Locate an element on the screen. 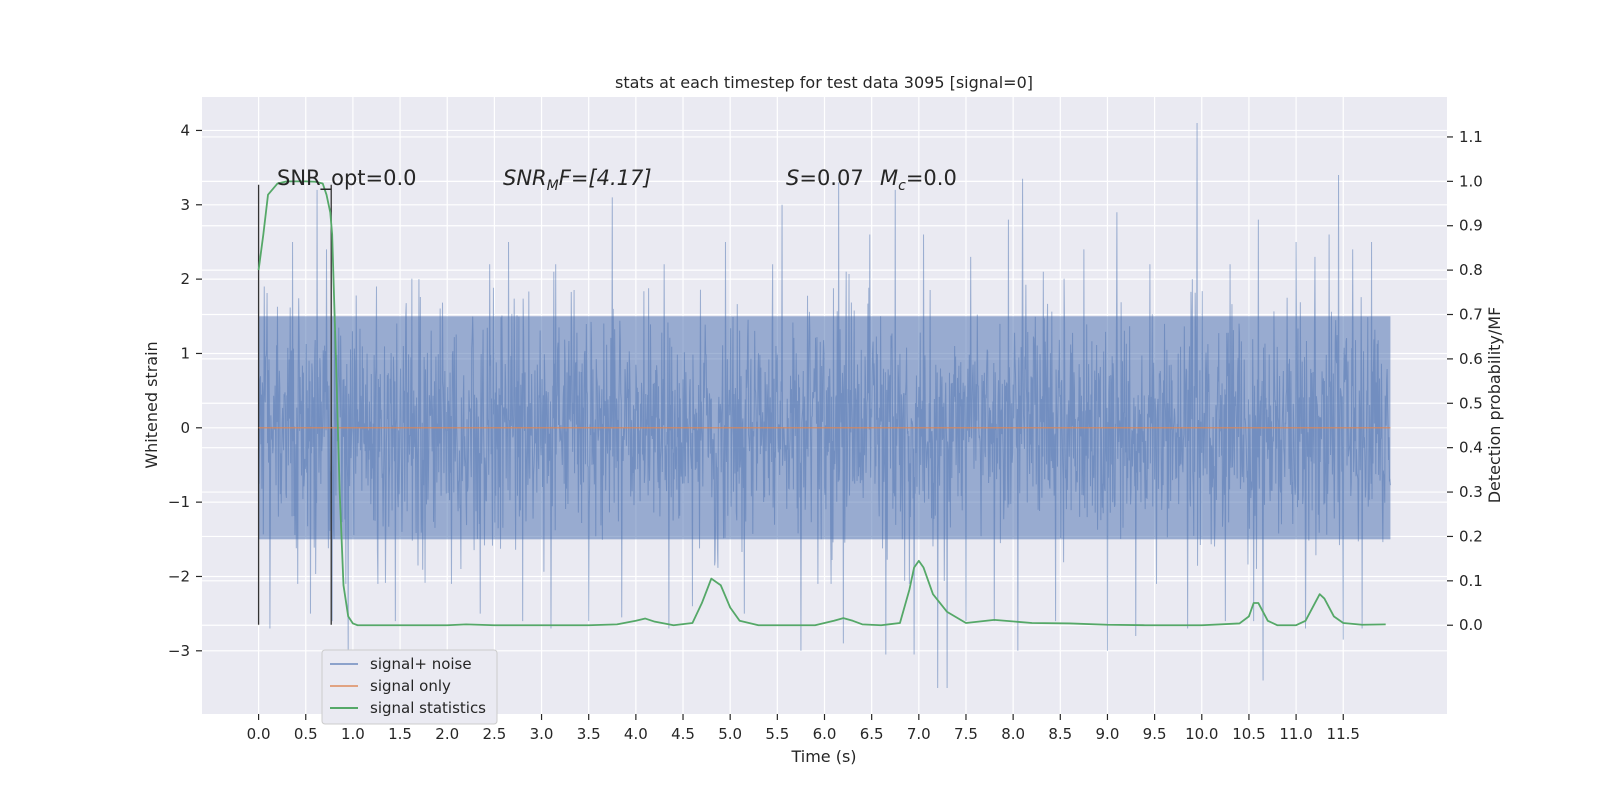  x-tick-label: 2.0 is located at coordinates (447, 734).